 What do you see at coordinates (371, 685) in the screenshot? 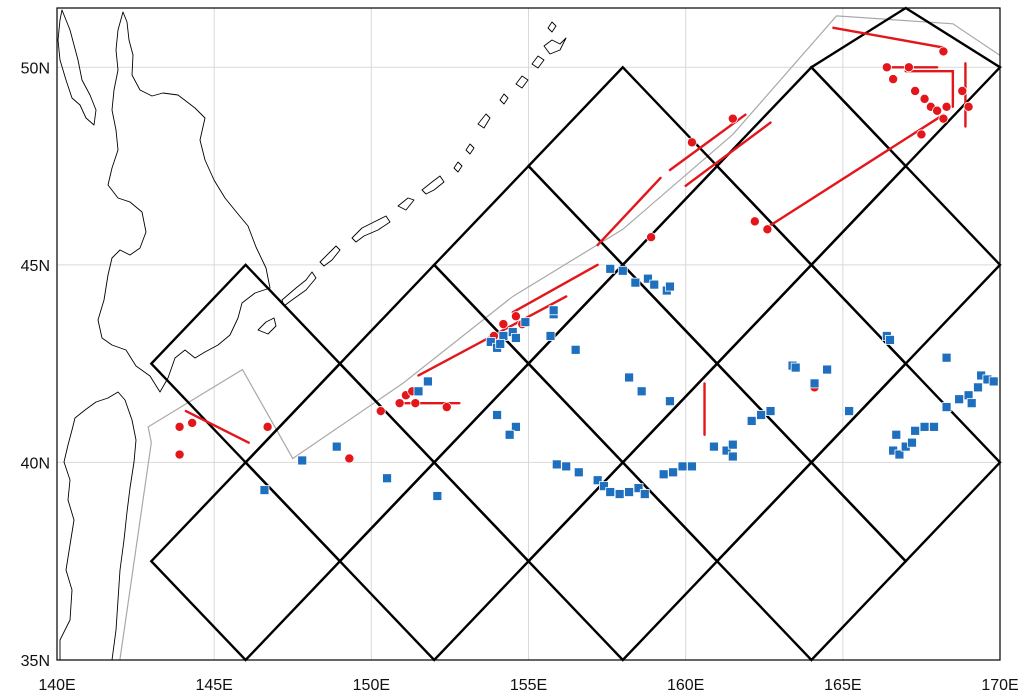
I see `x-tick-label-2: 150E` at bounding box center [371, 685].